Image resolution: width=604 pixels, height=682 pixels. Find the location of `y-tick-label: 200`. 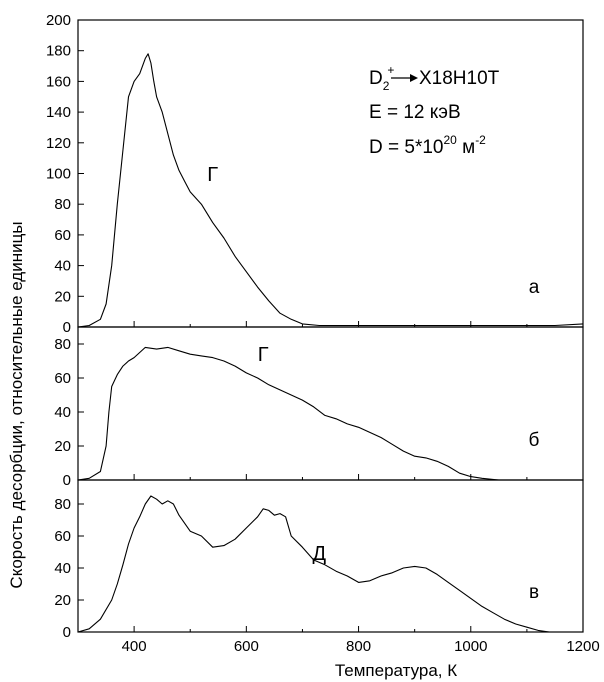

y-tick-label: 200 is located at coordinates (58, 20).